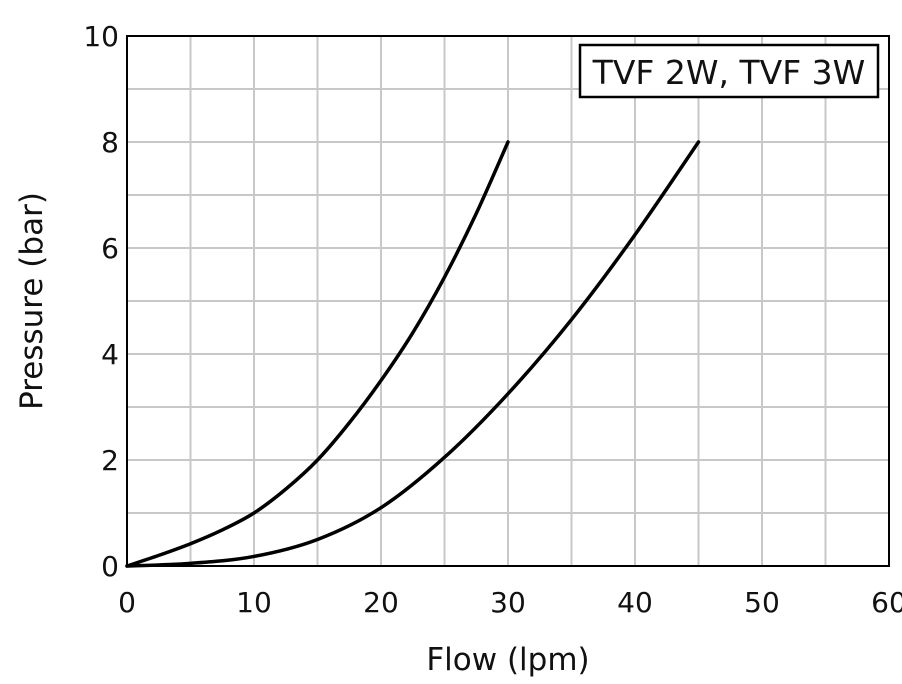 The image size is (902, 684). What do you see at coordinates (32, 301) in the screenshot?
I see `y-axis-label: Pressure (bar)` at bounding box center [32, 301].